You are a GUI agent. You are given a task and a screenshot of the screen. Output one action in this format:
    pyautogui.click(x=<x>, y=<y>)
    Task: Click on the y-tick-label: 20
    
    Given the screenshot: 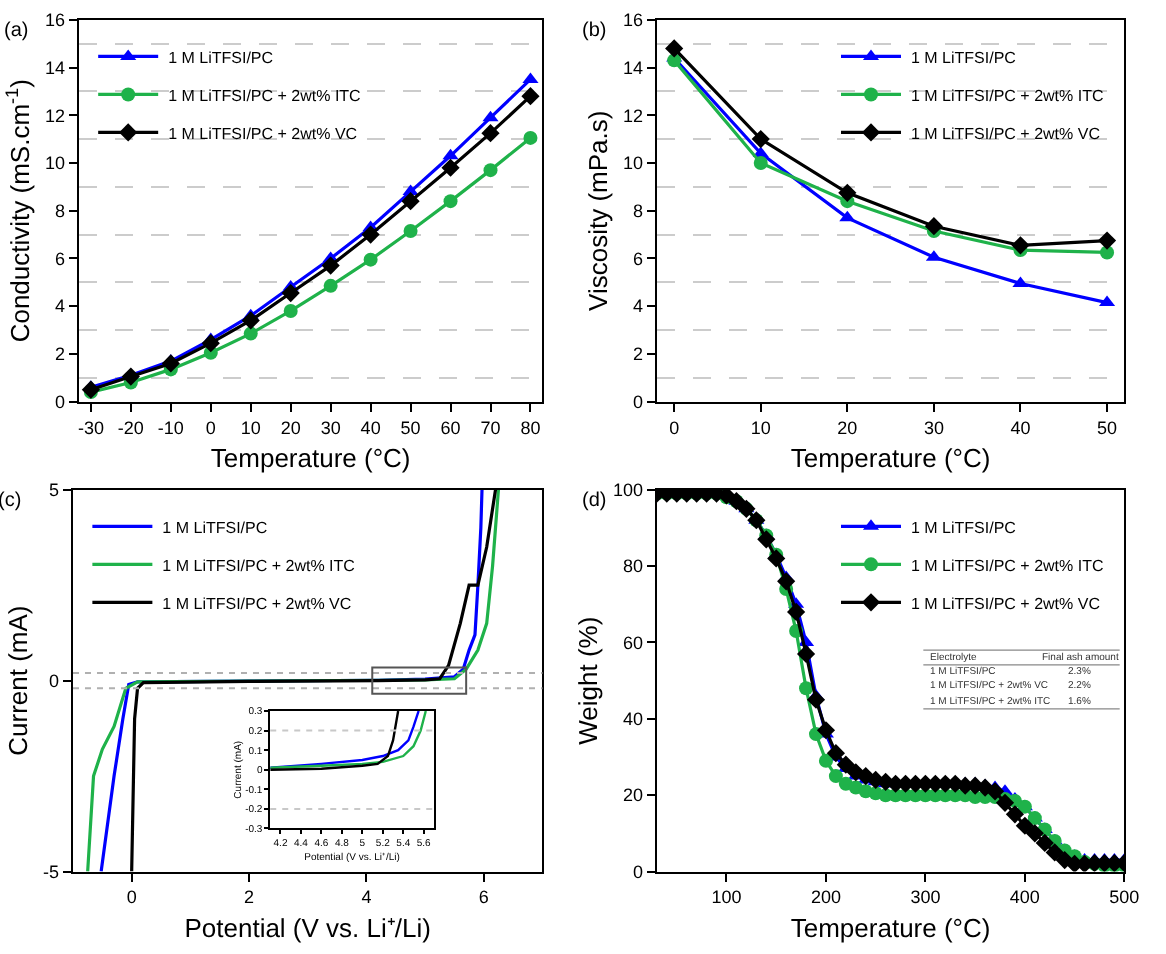 What is the action you would take?
    pyautogui.click(x=632, y=795)
    